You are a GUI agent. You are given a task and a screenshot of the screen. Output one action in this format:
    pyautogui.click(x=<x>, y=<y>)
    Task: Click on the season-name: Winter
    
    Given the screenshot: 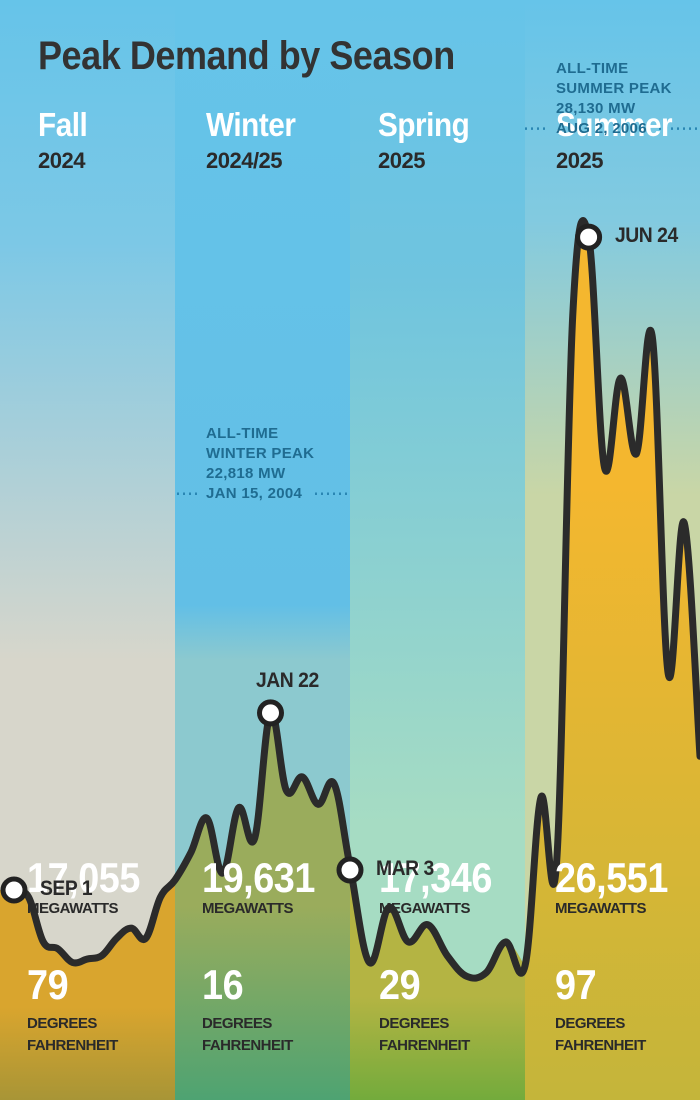 What is the action you would take?
    pyautogui.click(x=251, y=124)
    